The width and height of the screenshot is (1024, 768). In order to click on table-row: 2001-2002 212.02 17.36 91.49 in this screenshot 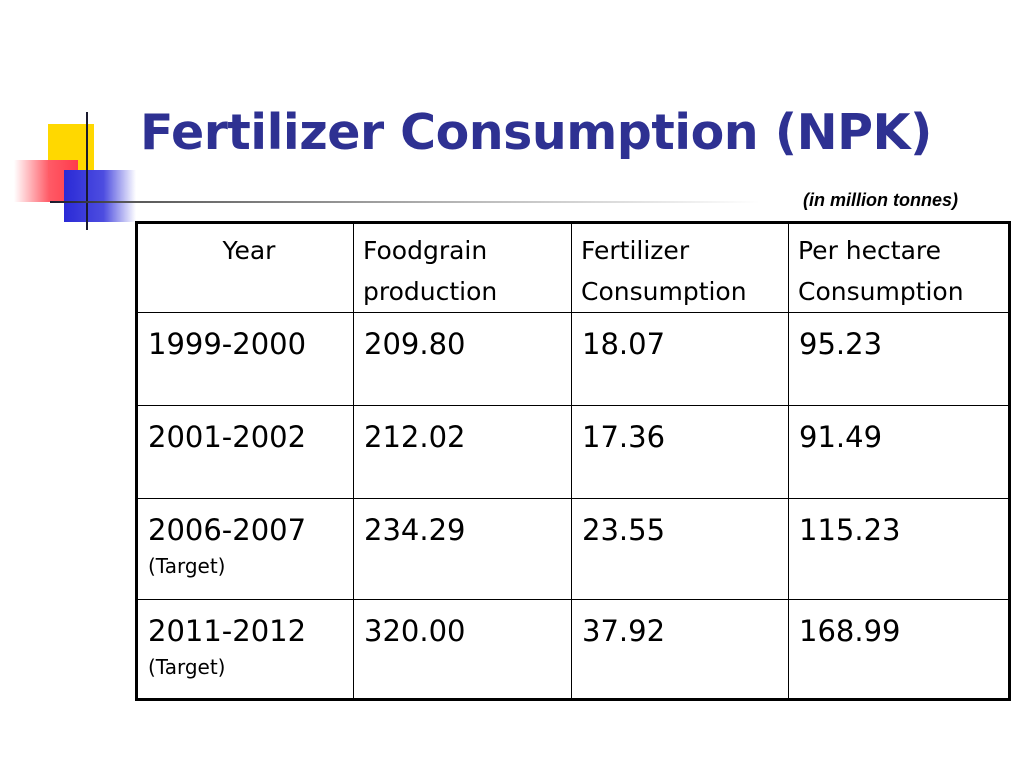, I will do `click(573, 452)`.